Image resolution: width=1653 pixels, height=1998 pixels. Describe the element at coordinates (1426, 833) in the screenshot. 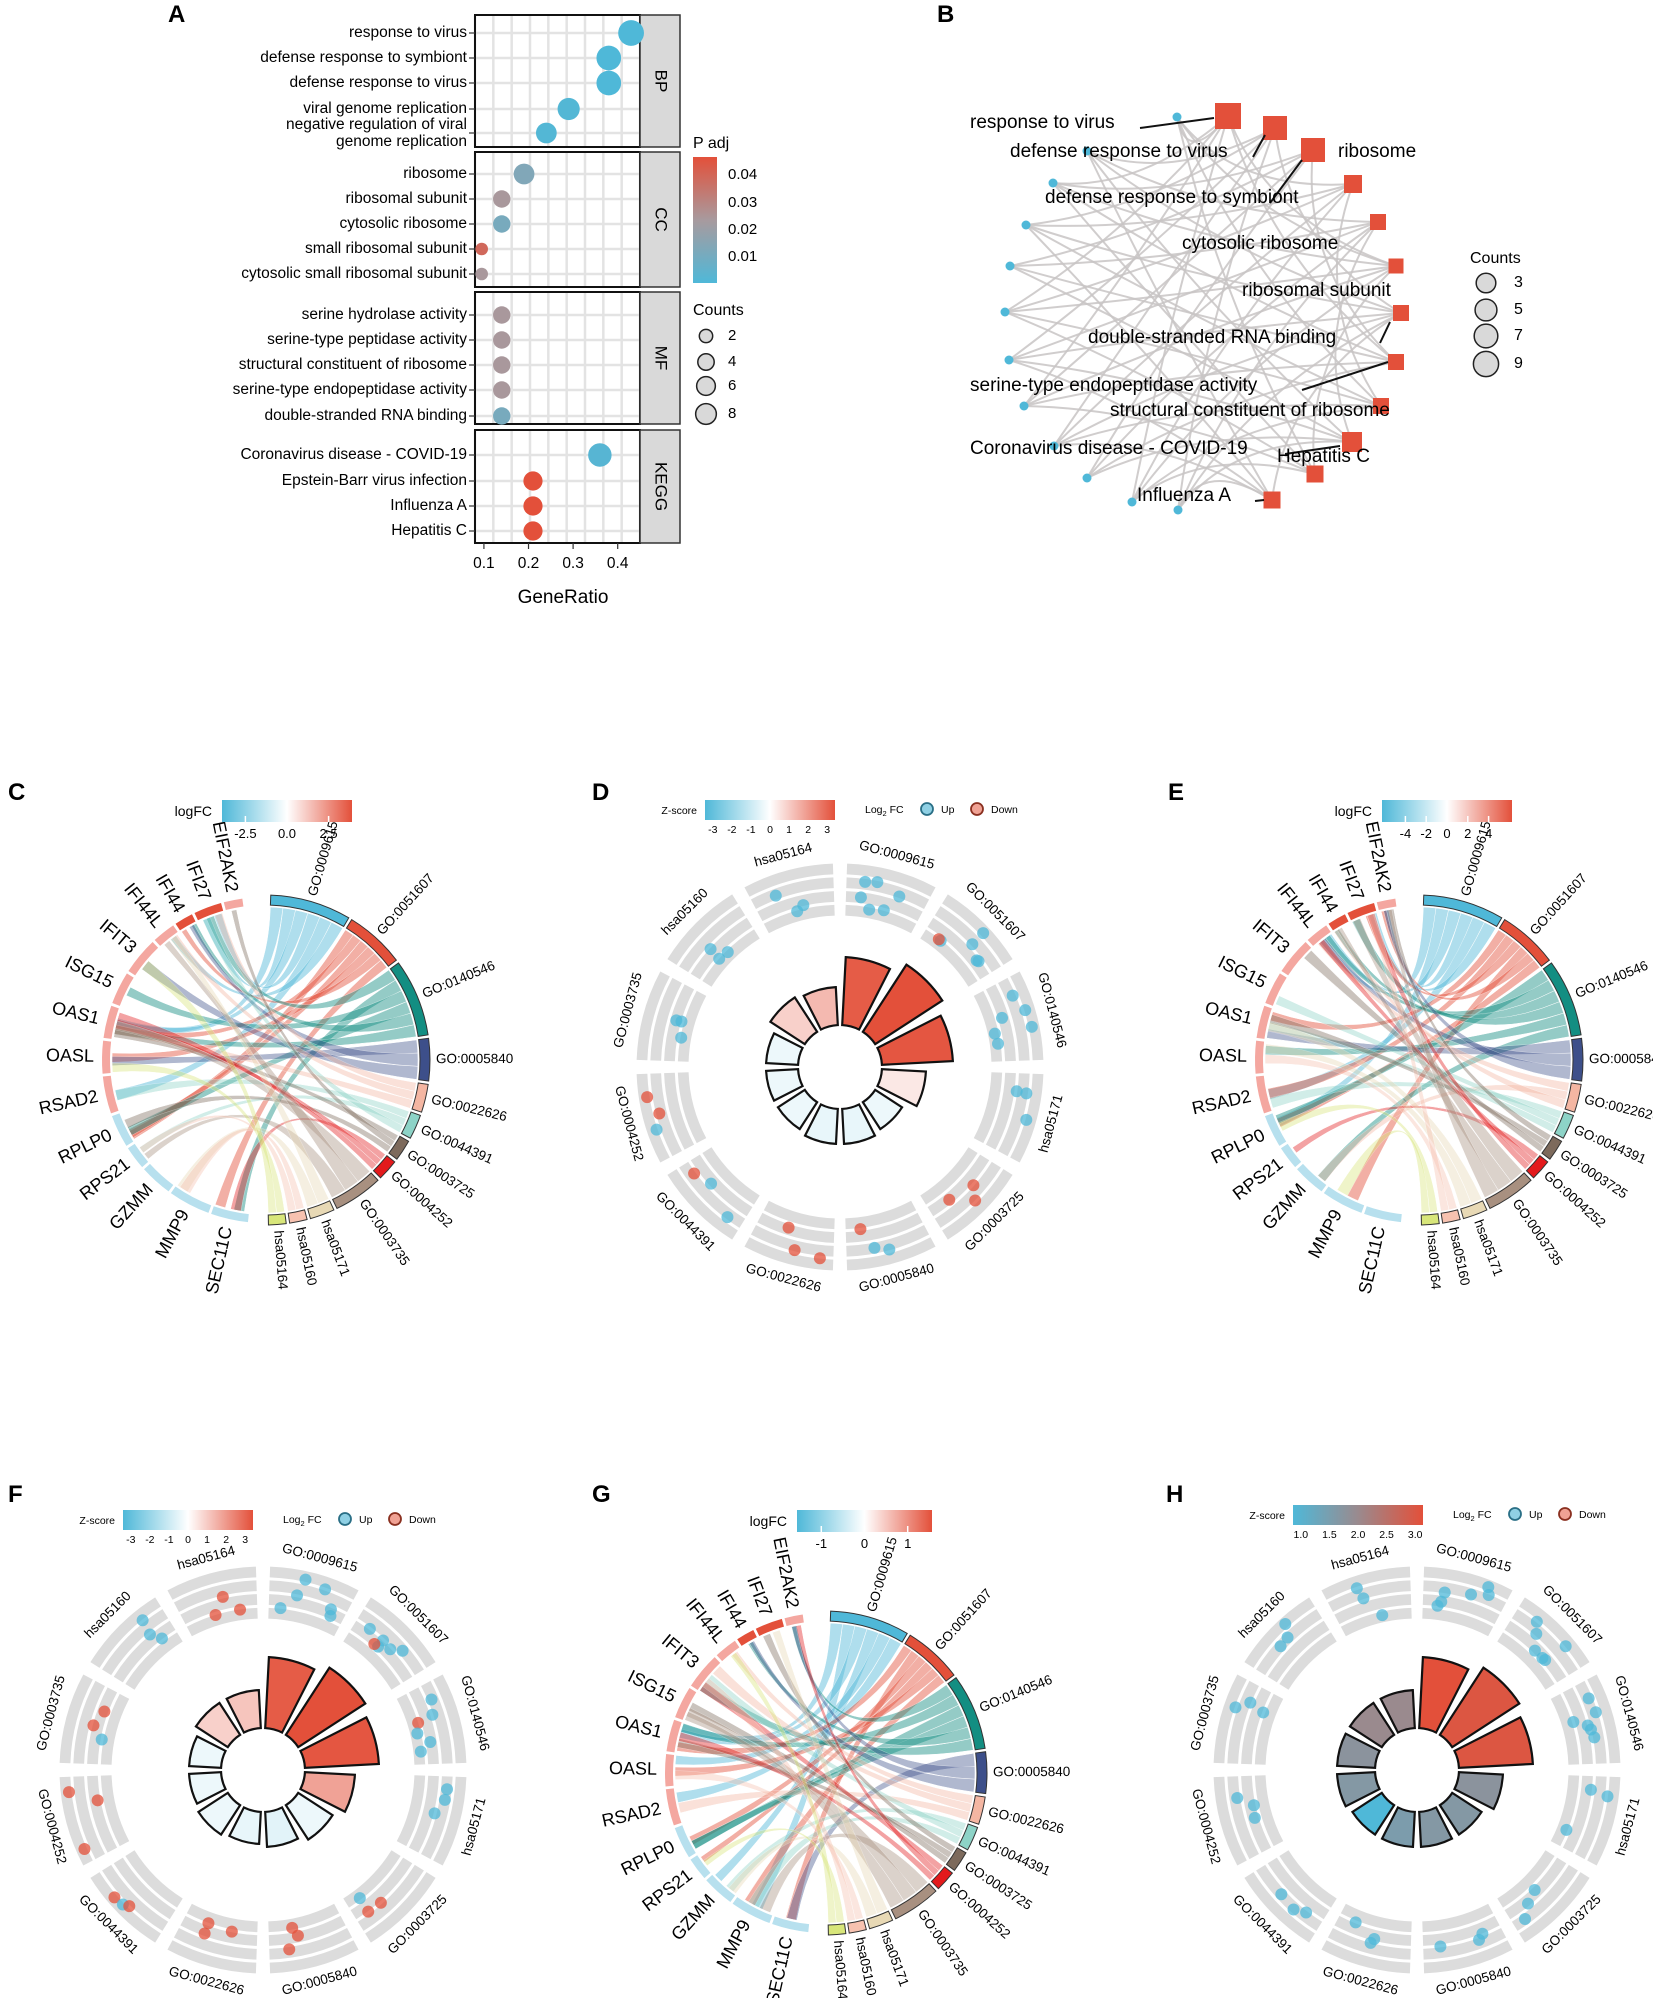

I see `colorbar-tick-label: -2` at that location.